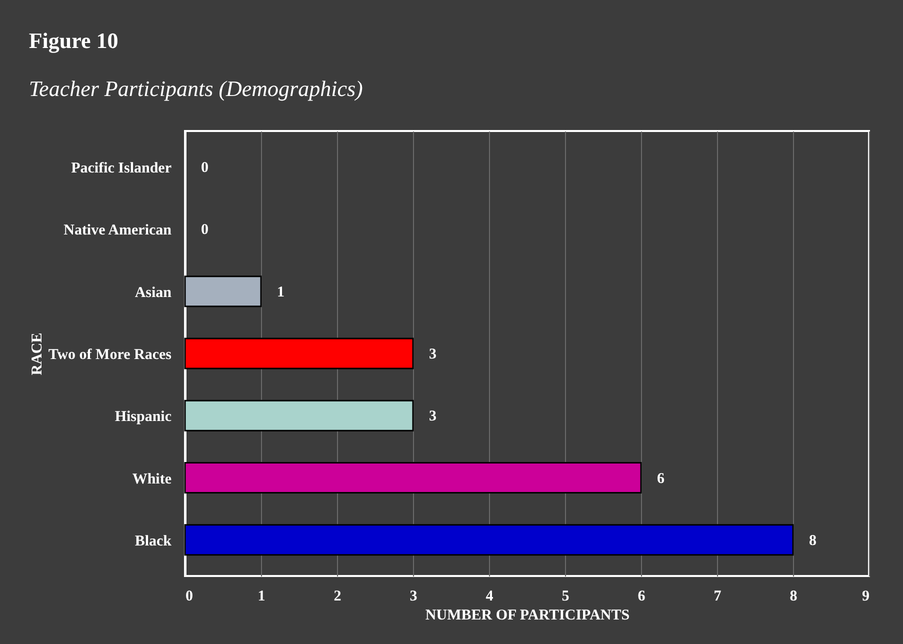 Image resolution: width=903 pixels, height=644 pixels. I want to click on y-tick-label: Black, so click(153, 541).